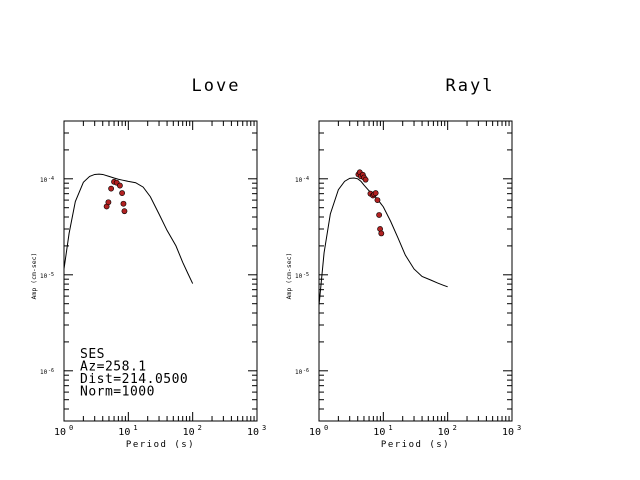 The width and height of the screenshot is (640, 480). I want to click on annotation-line: SES, so click(92, 354).